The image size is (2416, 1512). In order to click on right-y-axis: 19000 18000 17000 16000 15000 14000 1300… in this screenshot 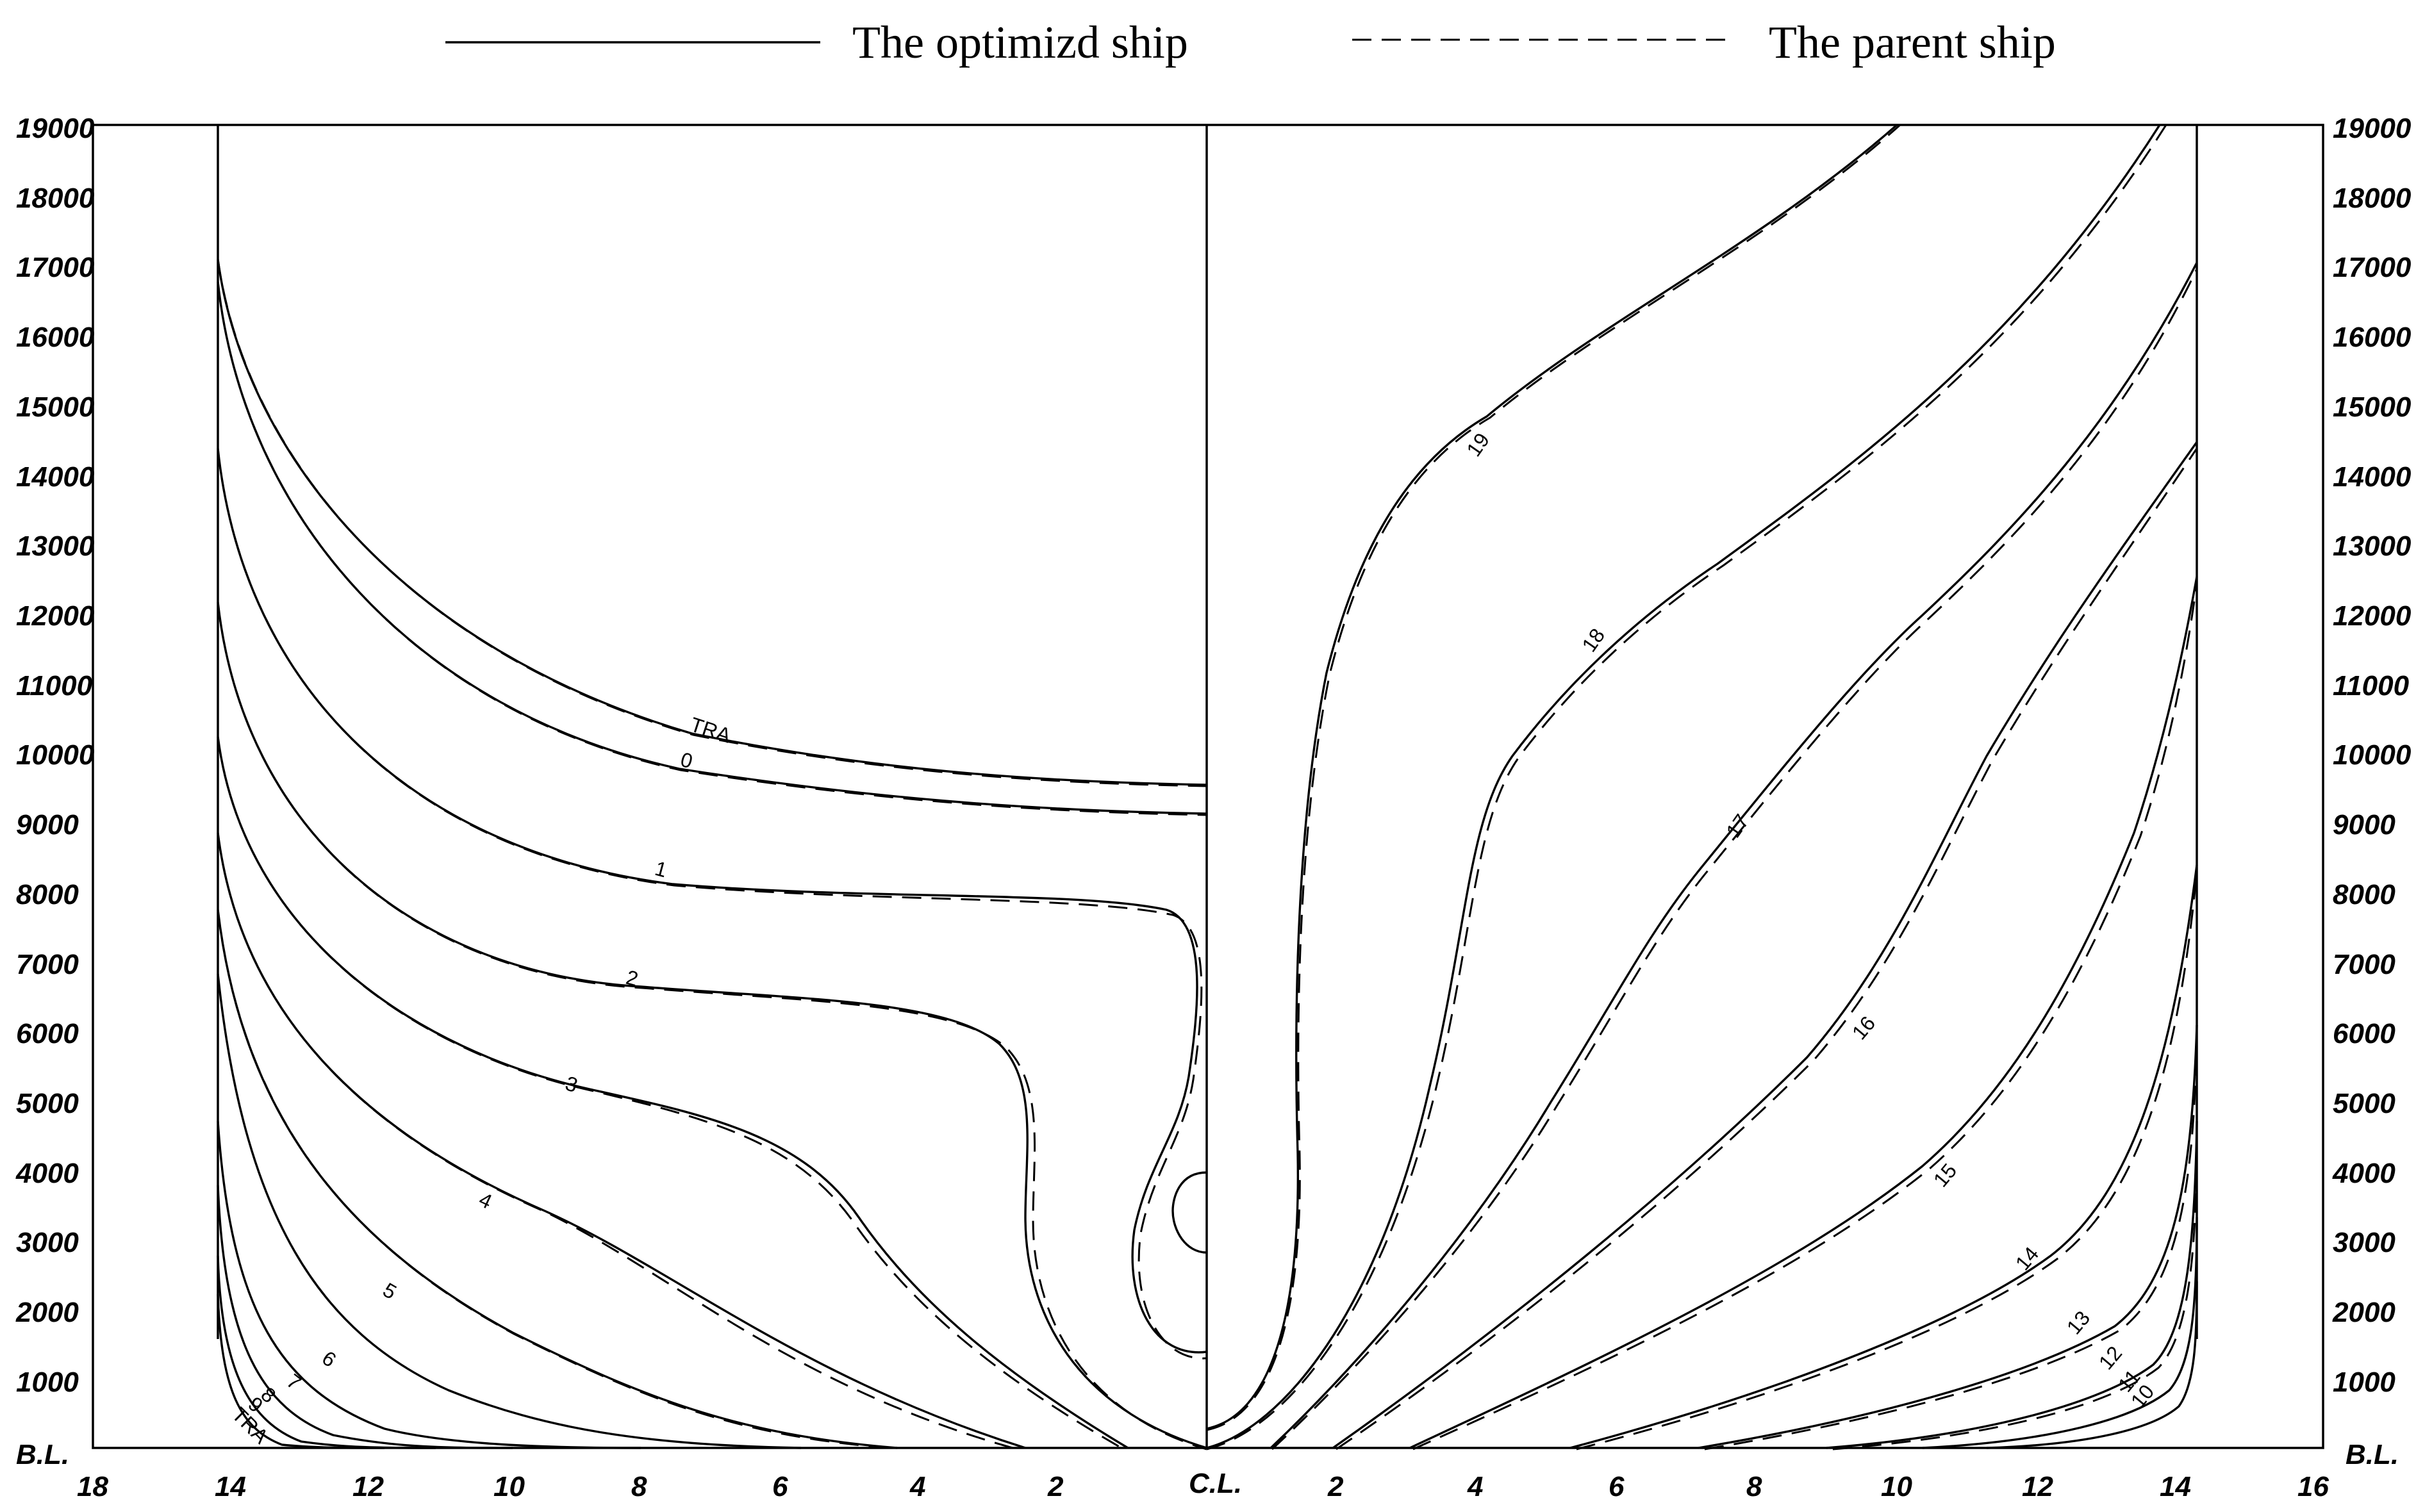, I will do `click(2372, 792)`.